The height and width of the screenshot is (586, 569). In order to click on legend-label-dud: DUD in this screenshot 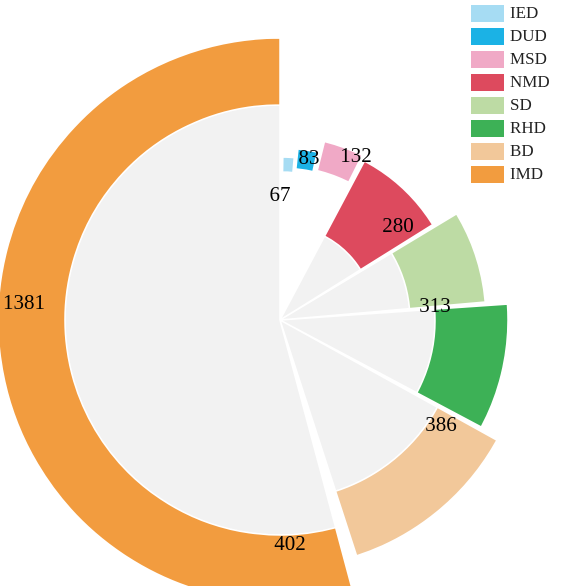, I will do `click(528, 35)`.